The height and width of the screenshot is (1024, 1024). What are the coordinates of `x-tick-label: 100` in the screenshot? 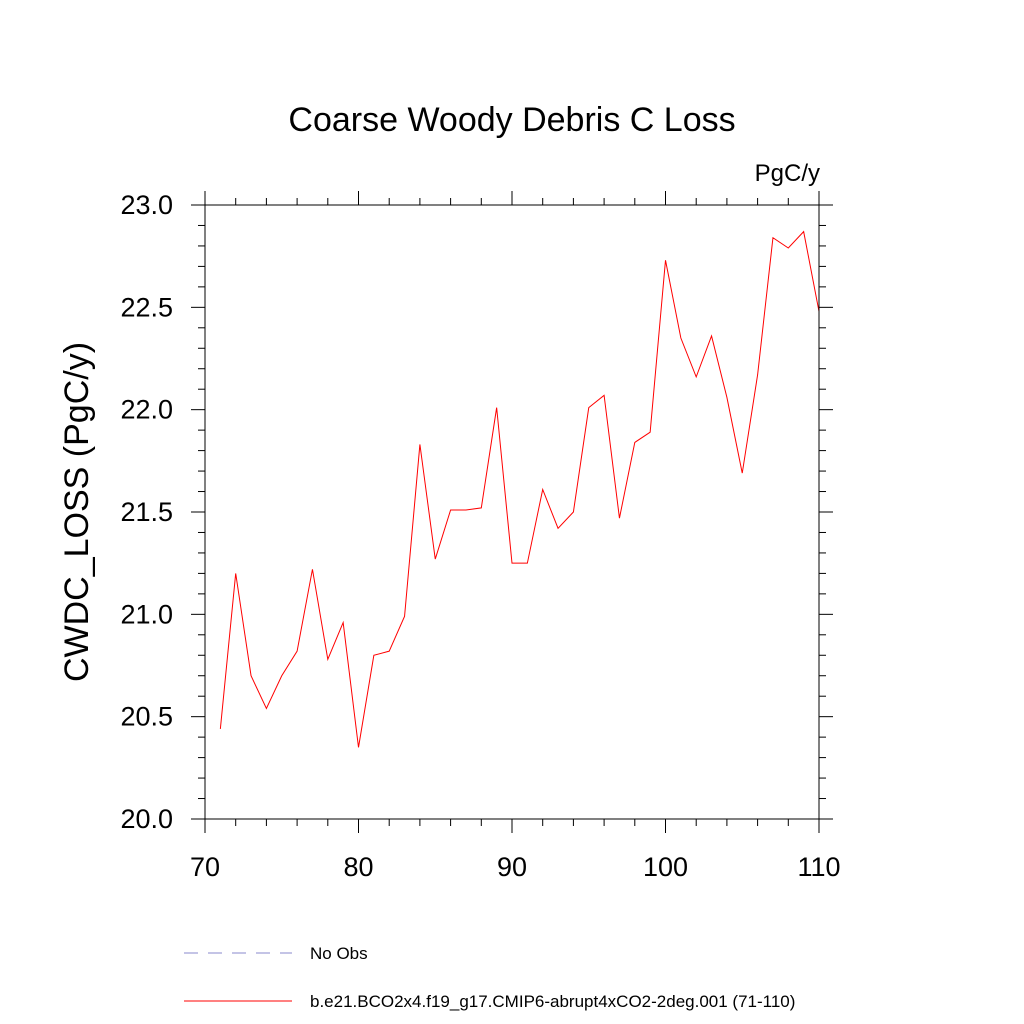 It's located at (665, 867).